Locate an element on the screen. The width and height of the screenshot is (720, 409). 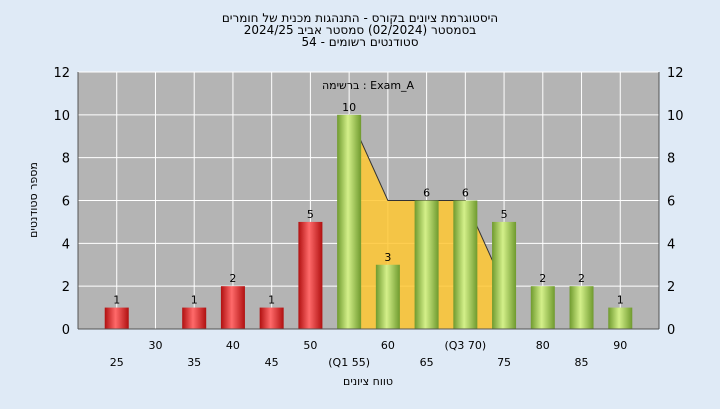
chart-annotation: ברשימה : Exam_A is located at coordinates (368, 85).